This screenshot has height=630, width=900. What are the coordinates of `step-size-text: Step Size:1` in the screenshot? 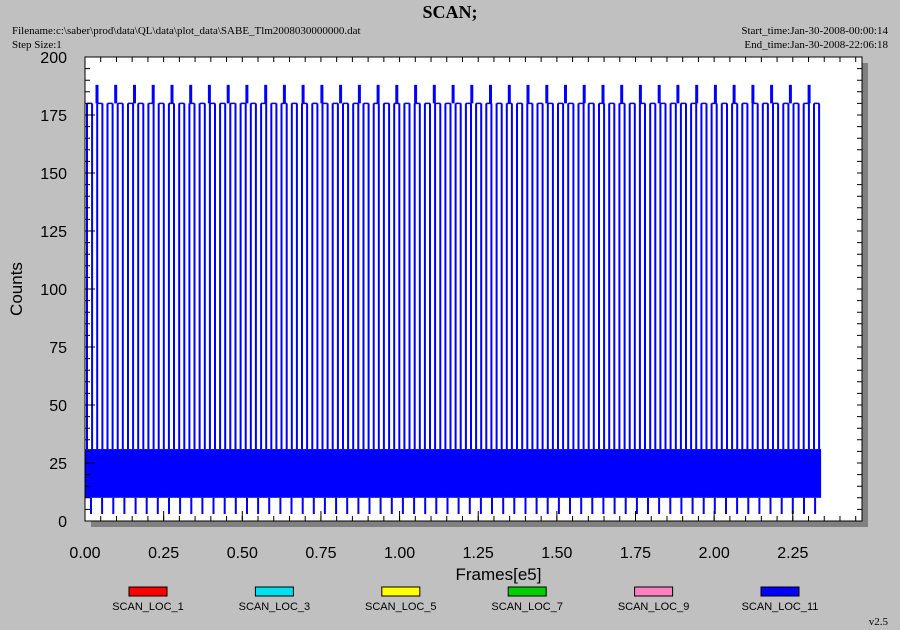 It's located at (37, 45).